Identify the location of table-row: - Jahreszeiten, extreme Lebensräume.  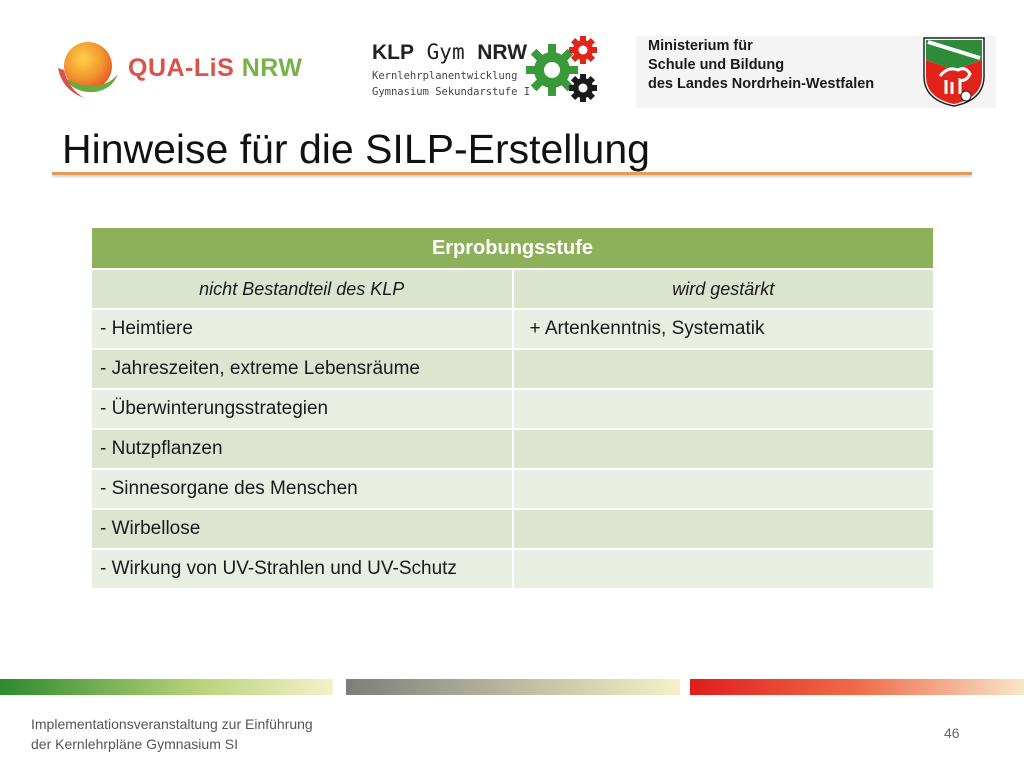
(512, 369).